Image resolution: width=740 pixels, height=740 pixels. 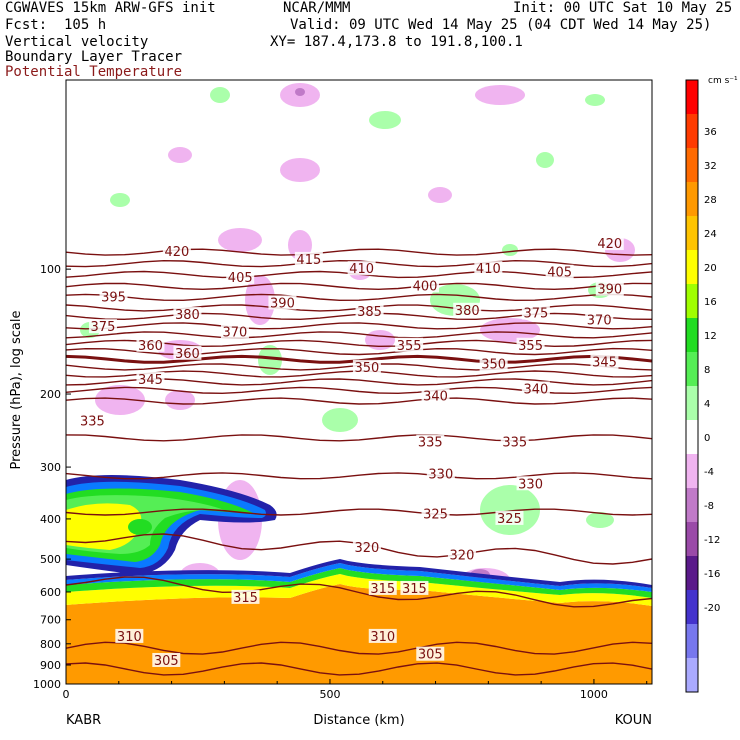 I want to click on init-time: Init: 00 UTC Sat 10 May 25, so click(x=623, y=8).